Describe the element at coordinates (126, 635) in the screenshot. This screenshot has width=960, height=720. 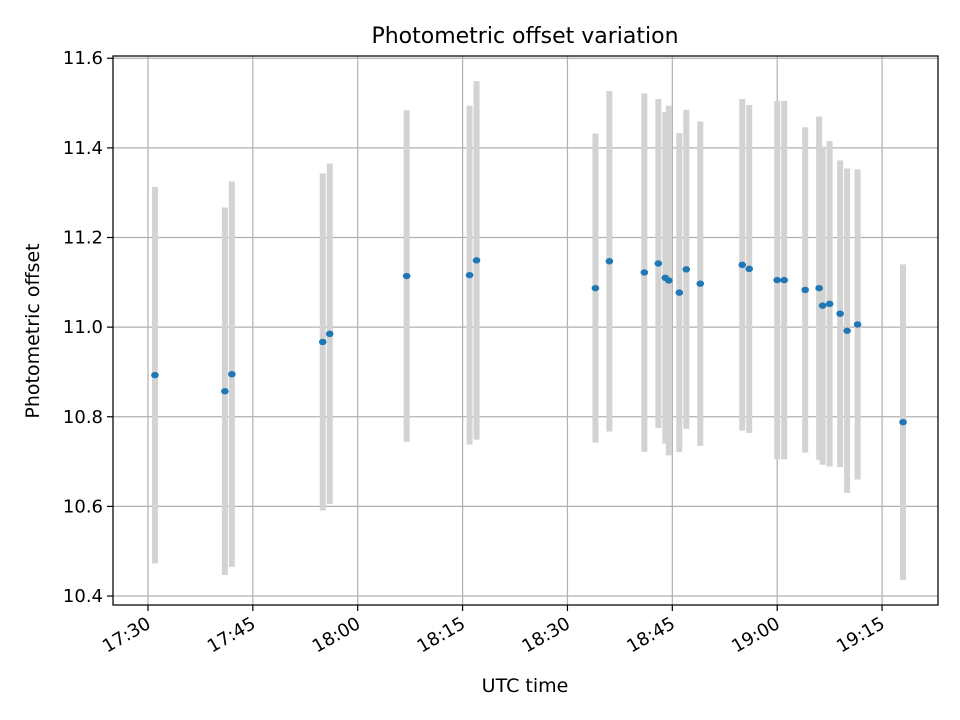
I see `x-tick-label: 17:30` at that location.